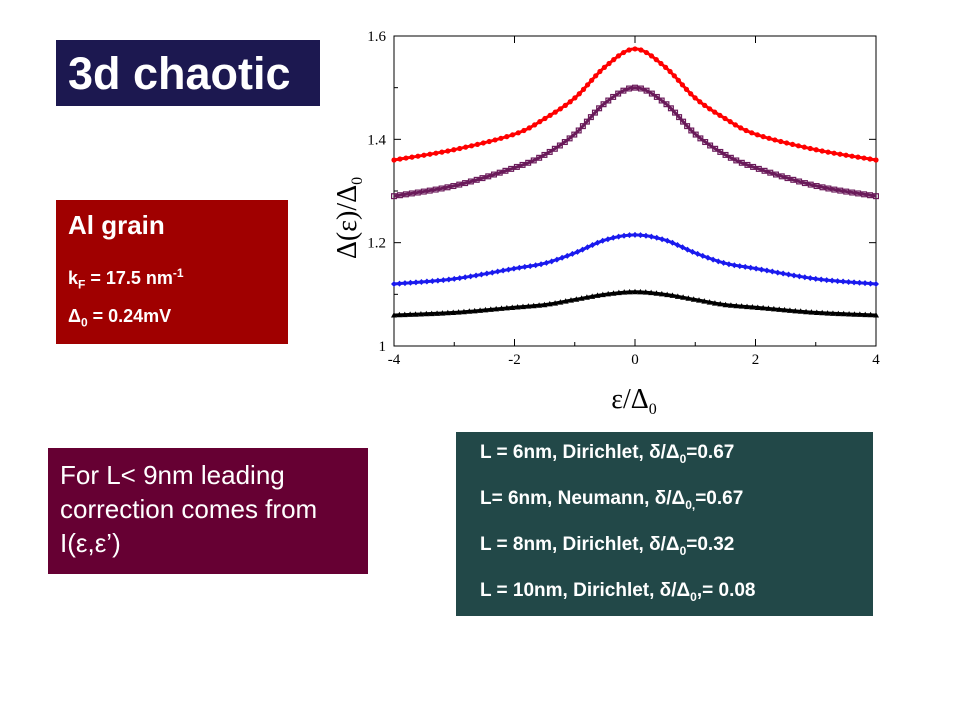 The width and height of the screenshot is (960, 720). What do you see at coordinates (653, 408) in the screenshot?
I see `x-axis-label-sub: 0` at bounding box center [653, 408].